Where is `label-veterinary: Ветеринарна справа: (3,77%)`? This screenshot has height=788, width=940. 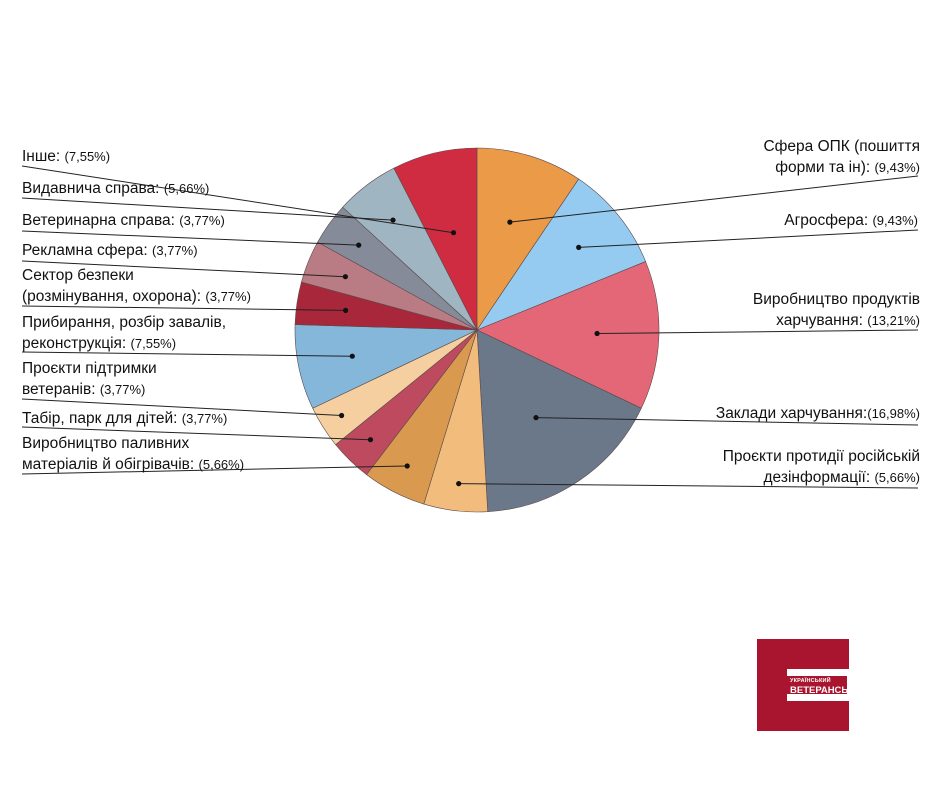 label-veterinary: Ветеринарна справа: (3,77%) is located at coordinates (123, 220).